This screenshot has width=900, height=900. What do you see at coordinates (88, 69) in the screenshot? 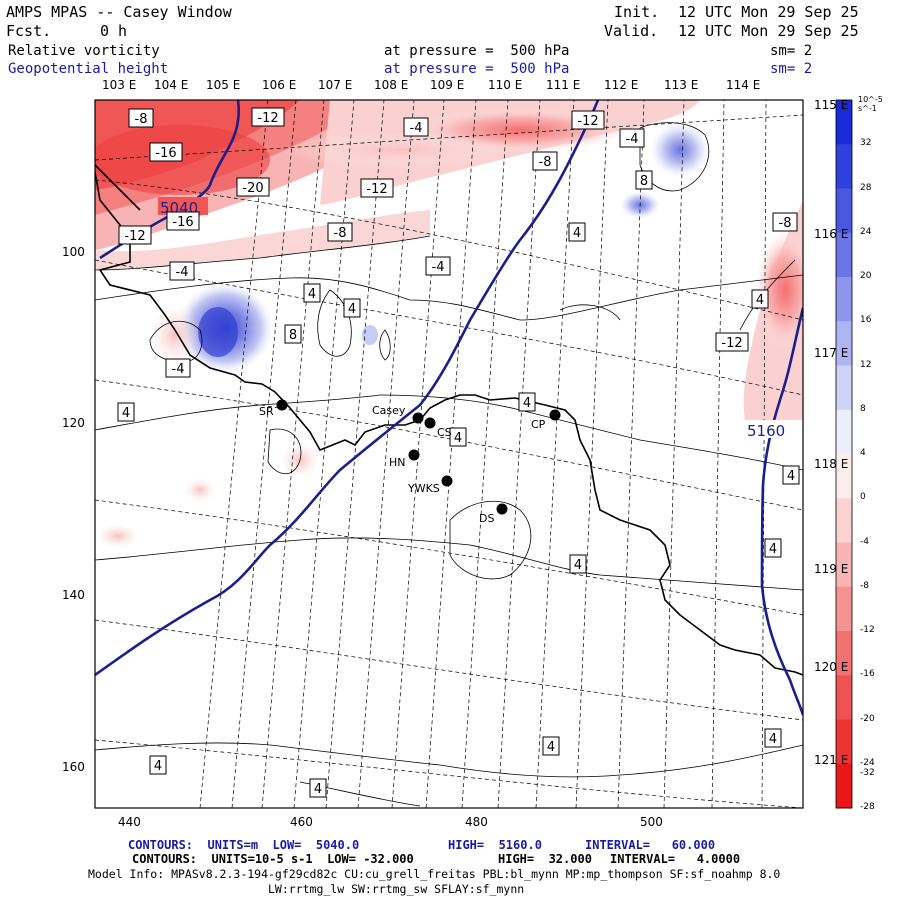
I see `field2-name: Geopotential height` at bounding box center [88, 69].